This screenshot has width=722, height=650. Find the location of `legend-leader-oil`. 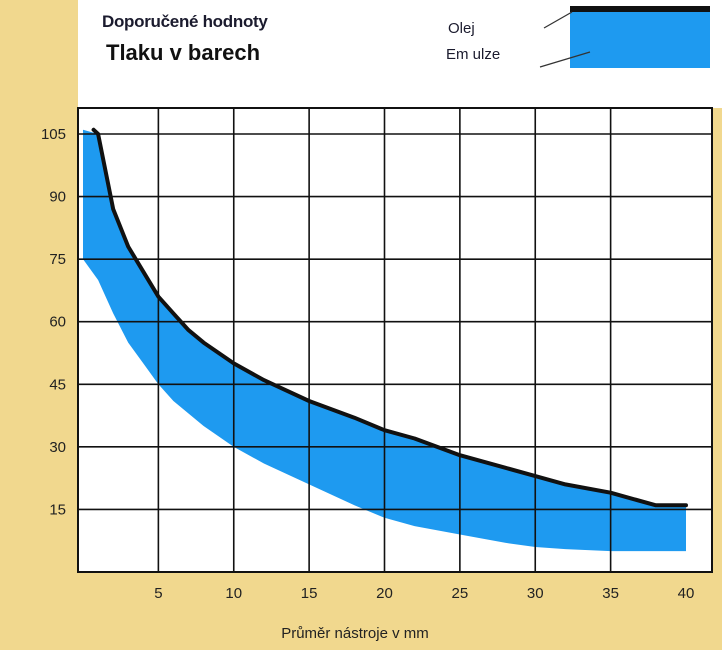

legend-leader-oil is located at coordinates (558, 20).